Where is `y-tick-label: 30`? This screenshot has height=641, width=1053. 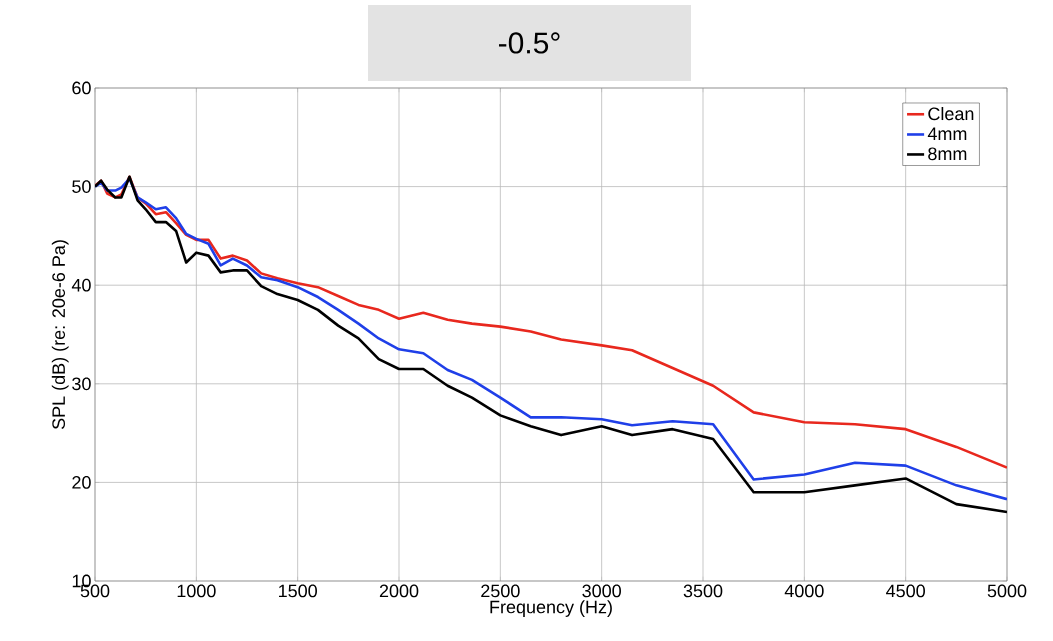 y-tick-label: 30 is located at coordinates (81, 384).